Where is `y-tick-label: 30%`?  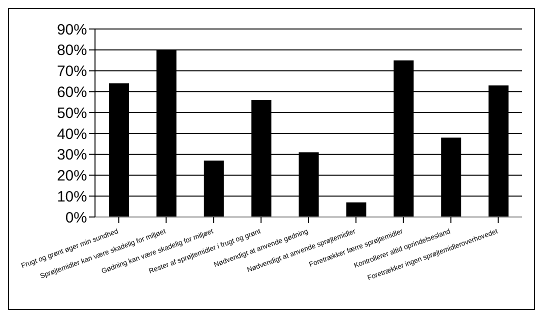 y-tick-label: 30% is located at coordinates (71, 155).